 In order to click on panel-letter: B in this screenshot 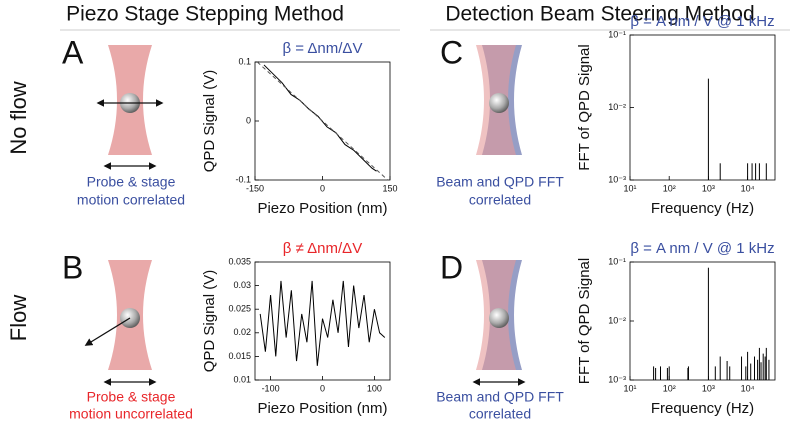, I will do `click(72, 267)`.